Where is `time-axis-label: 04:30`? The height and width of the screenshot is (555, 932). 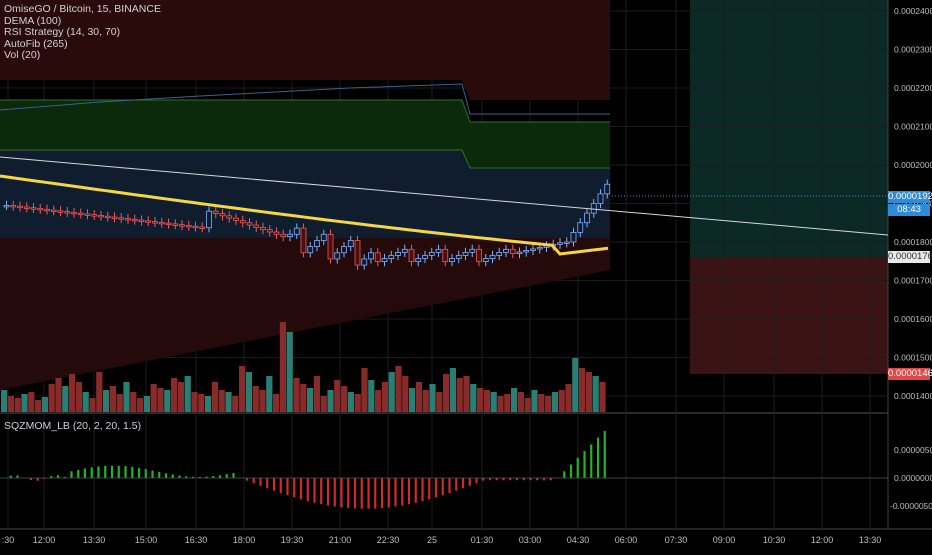 time-axis-label: 04:30 is located at coordinates (578, 540).